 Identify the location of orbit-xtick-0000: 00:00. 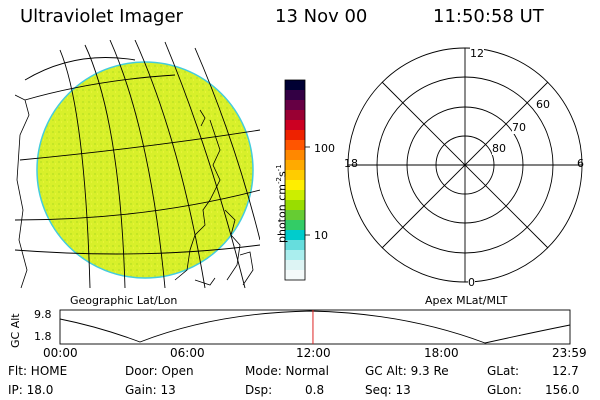
(60, 353).